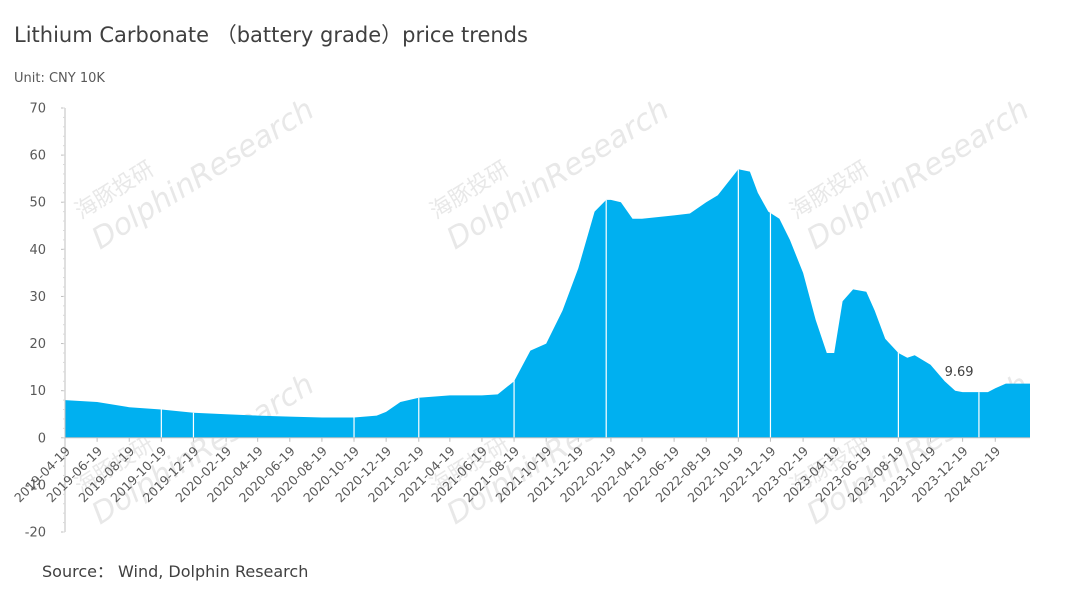 The height and width of the screenshot is (612, 1080). What do you see at coordinates (37, 156) in the screenshot?
I see `y-tick-label: 60` at bounding box center [37, 156].